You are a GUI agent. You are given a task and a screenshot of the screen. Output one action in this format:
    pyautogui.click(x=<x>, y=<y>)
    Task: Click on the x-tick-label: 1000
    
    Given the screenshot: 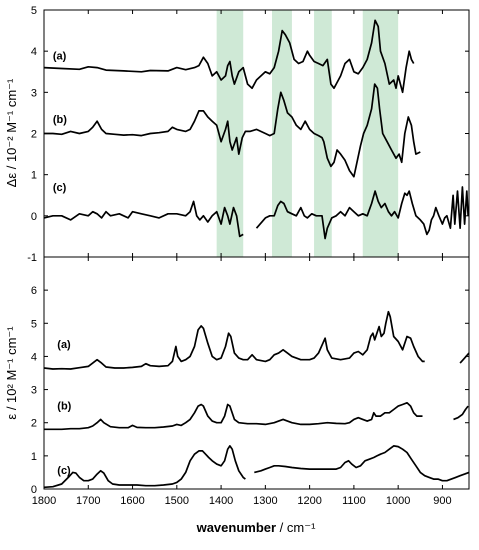 What is the action you would take?
    pyautogui.click(x=398, y=501)
    